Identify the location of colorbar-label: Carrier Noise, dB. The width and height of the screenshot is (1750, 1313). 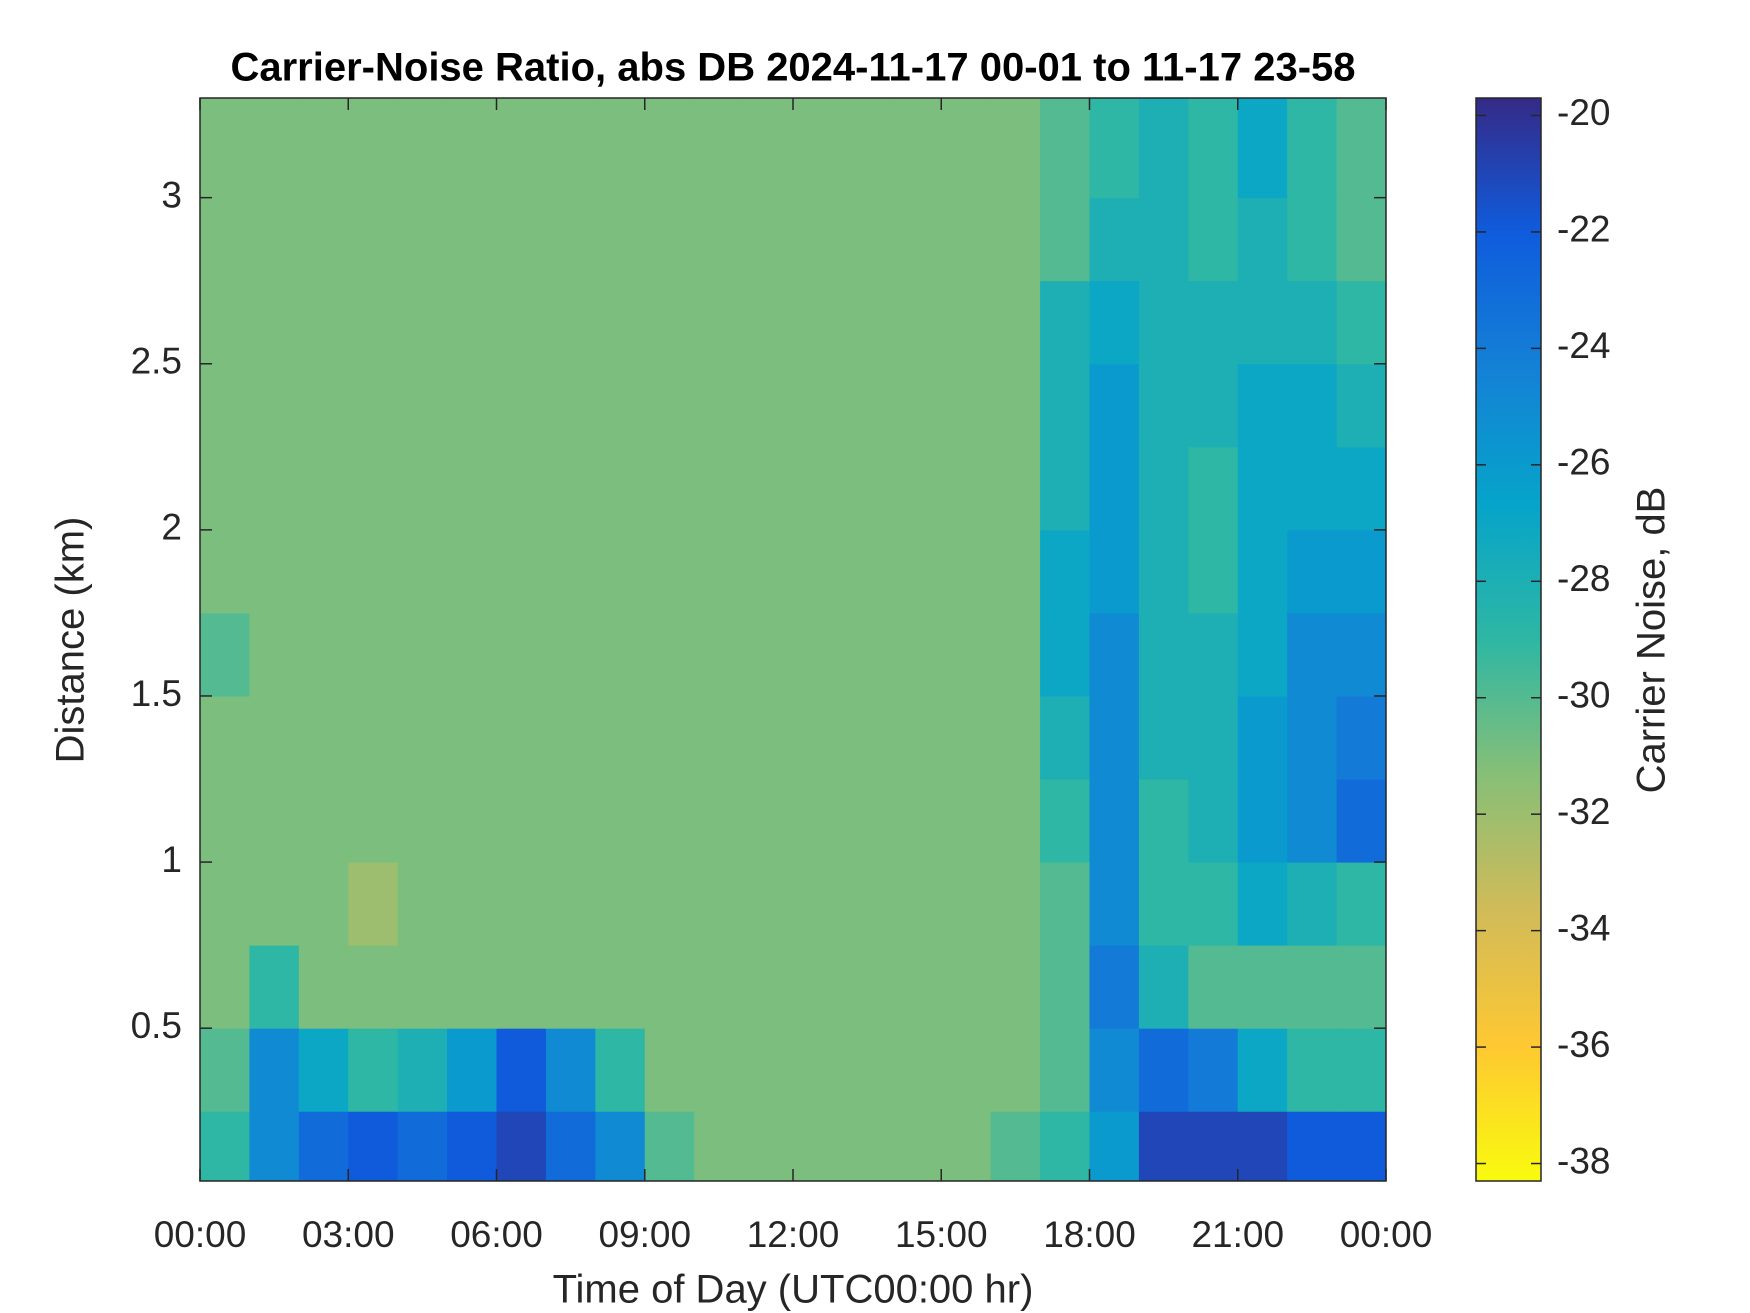
(1652, 640).